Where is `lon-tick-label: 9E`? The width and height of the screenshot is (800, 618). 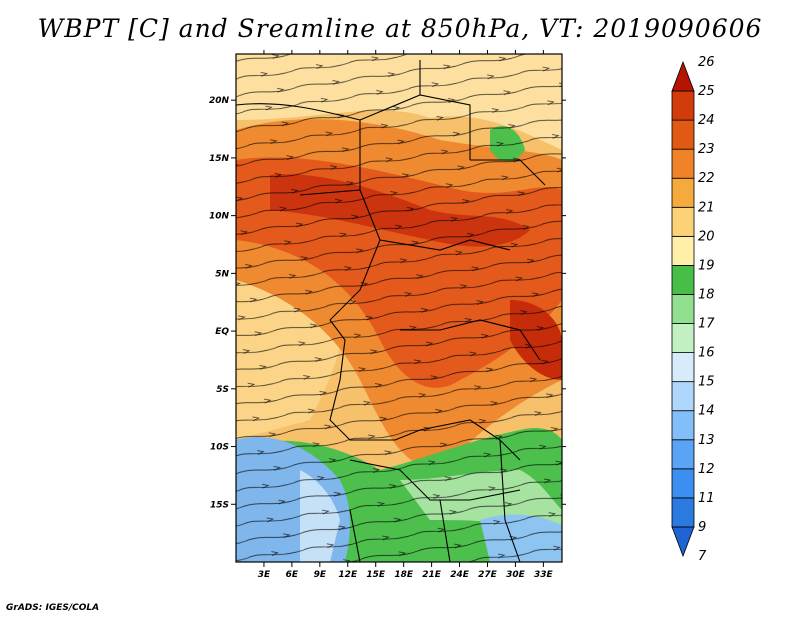 lon-tick-label: 9E is located at coordinates (320, 575).